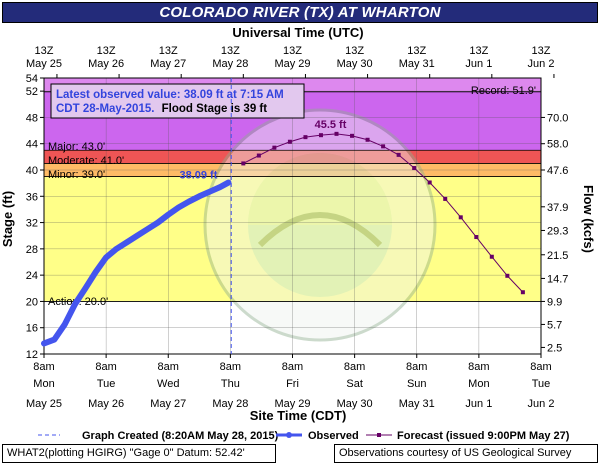 The image size is (600, 465). Describe the element at coordinates (32, 92) in the screenshot. I see `y-tick-label: 52` at that location.